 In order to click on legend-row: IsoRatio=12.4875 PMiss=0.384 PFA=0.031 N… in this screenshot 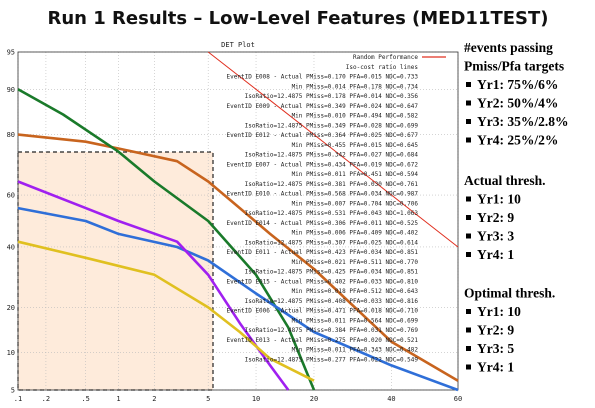, I will do `click(332, 330)`.